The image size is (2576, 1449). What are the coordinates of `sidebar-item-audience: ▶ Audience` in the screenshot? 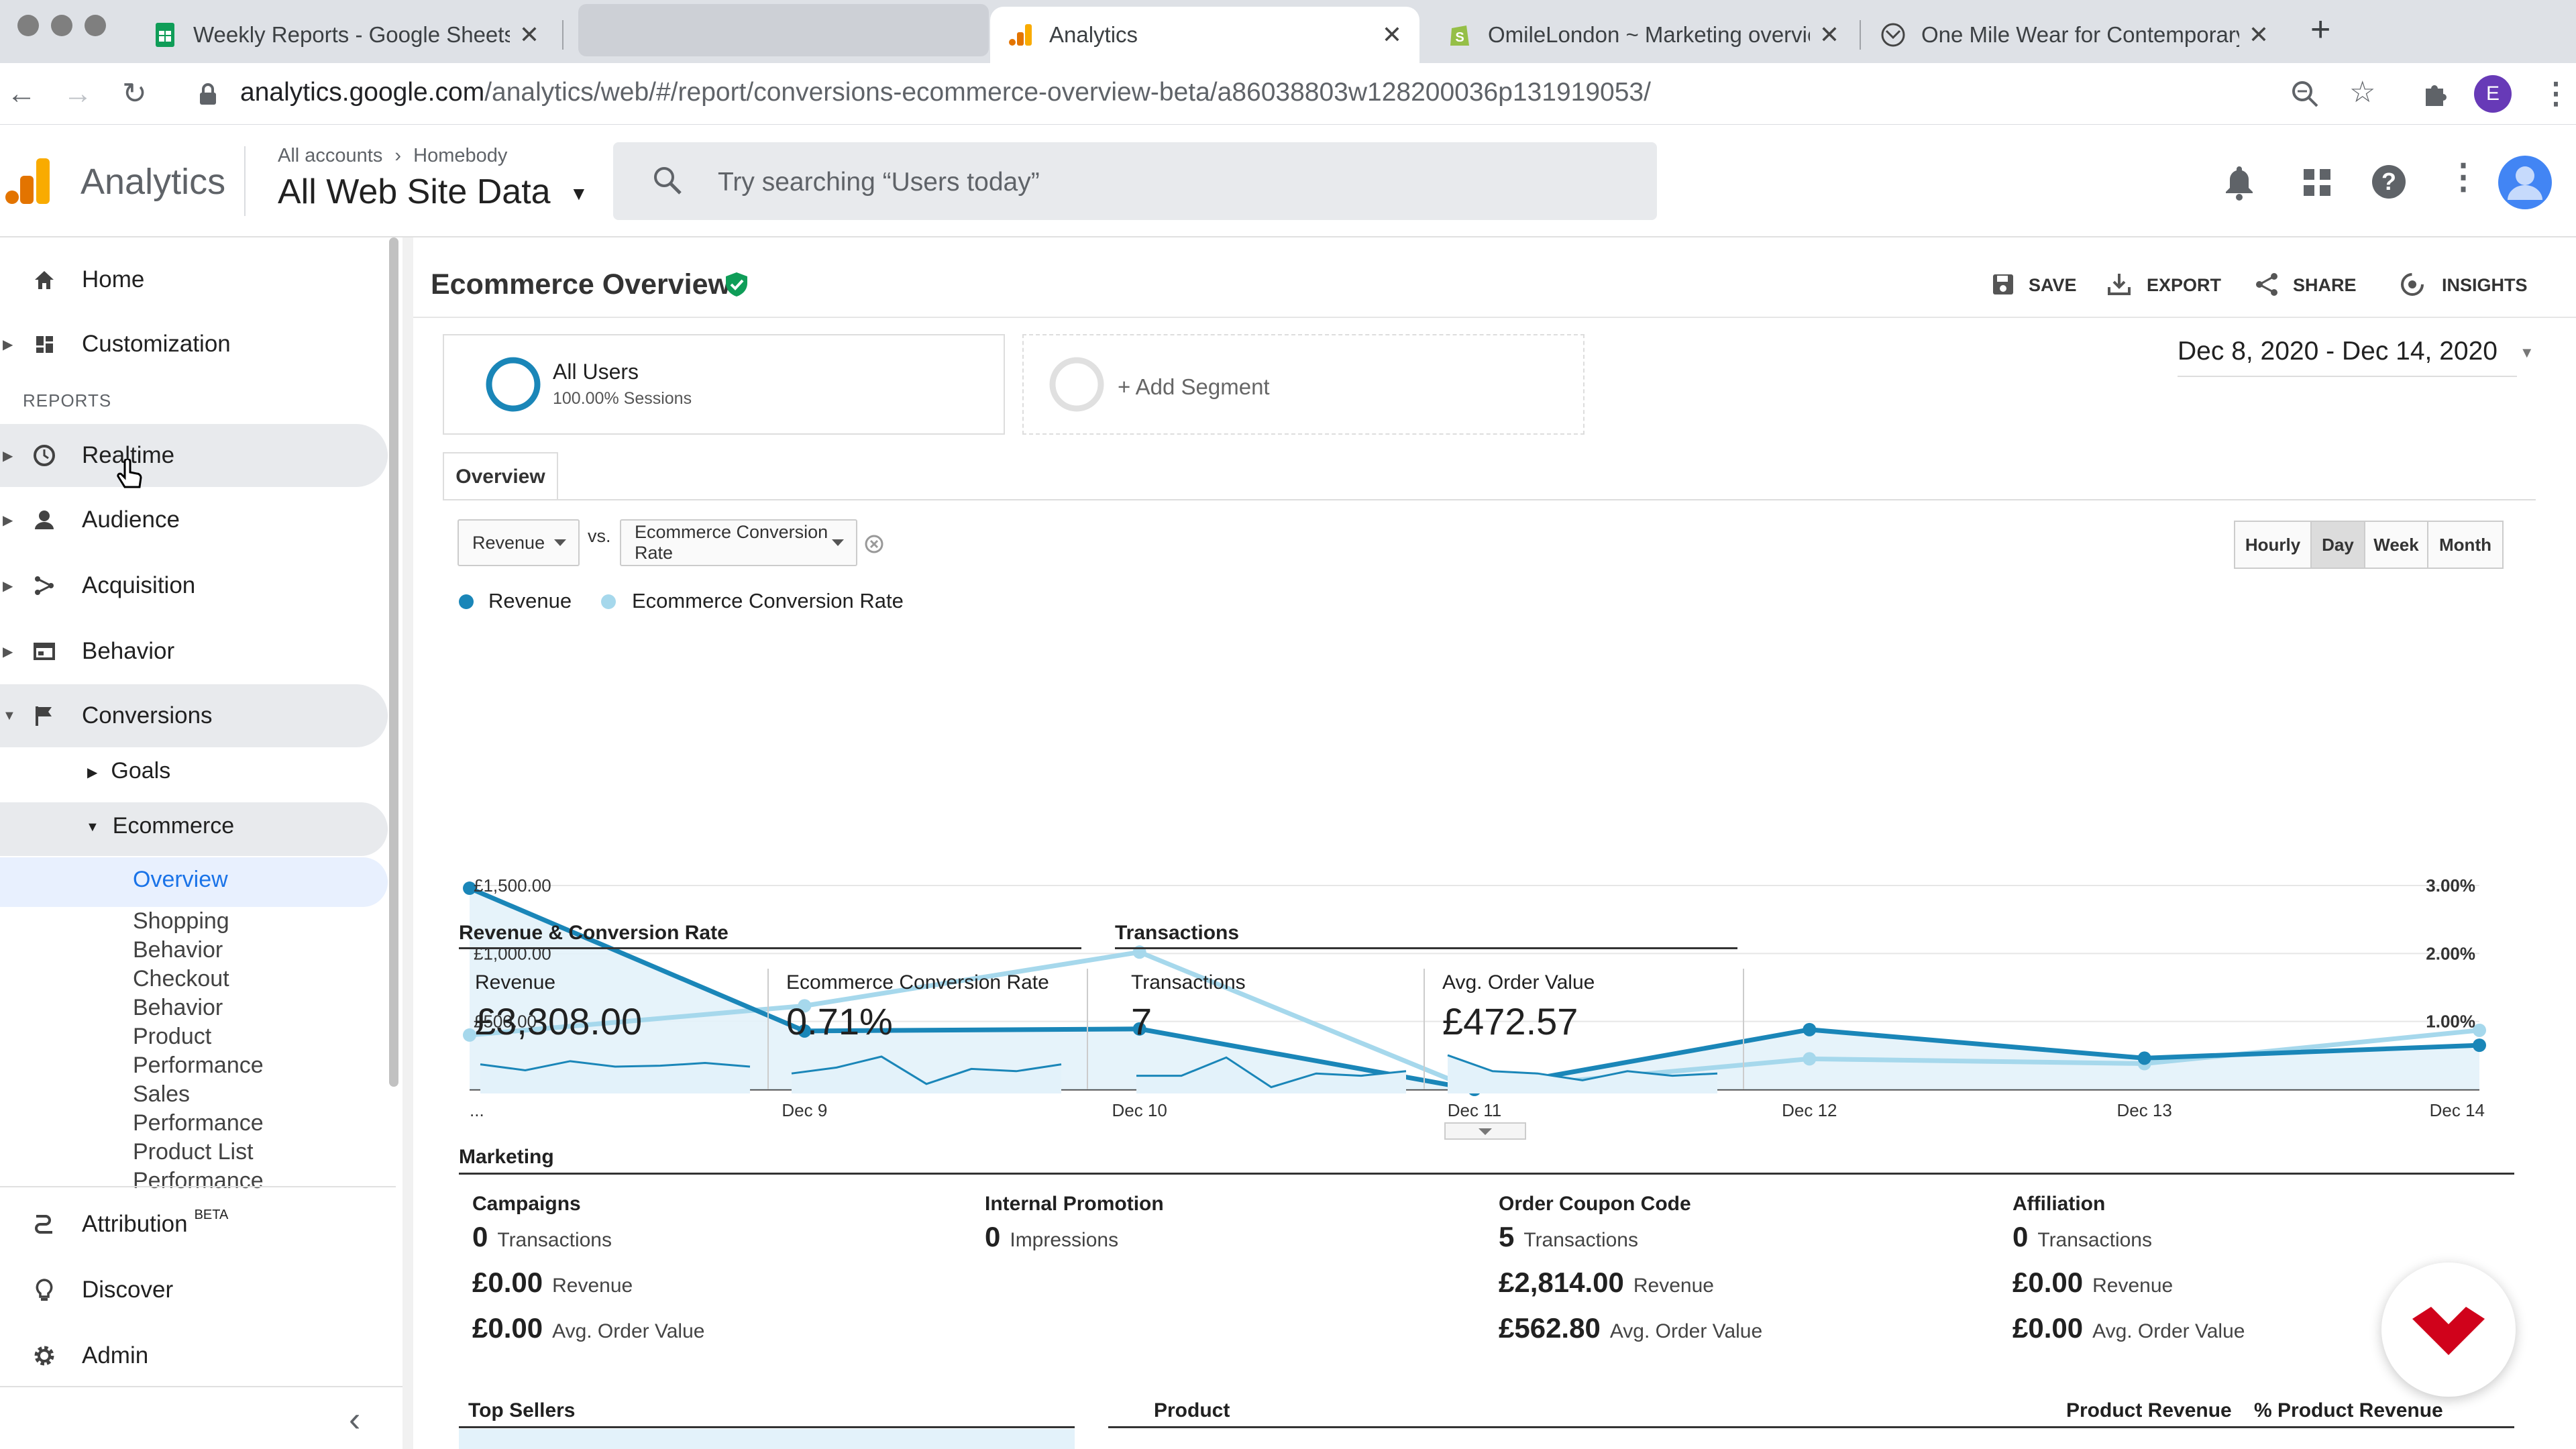 It's located at (194, 519).